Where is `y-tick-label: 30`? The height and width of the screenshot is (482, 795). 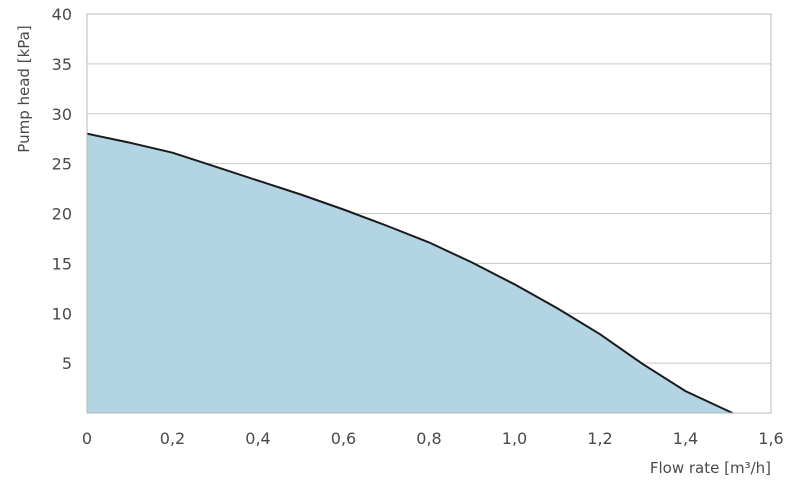
y-tick-label: 30 is located at coordinates (62, 114).